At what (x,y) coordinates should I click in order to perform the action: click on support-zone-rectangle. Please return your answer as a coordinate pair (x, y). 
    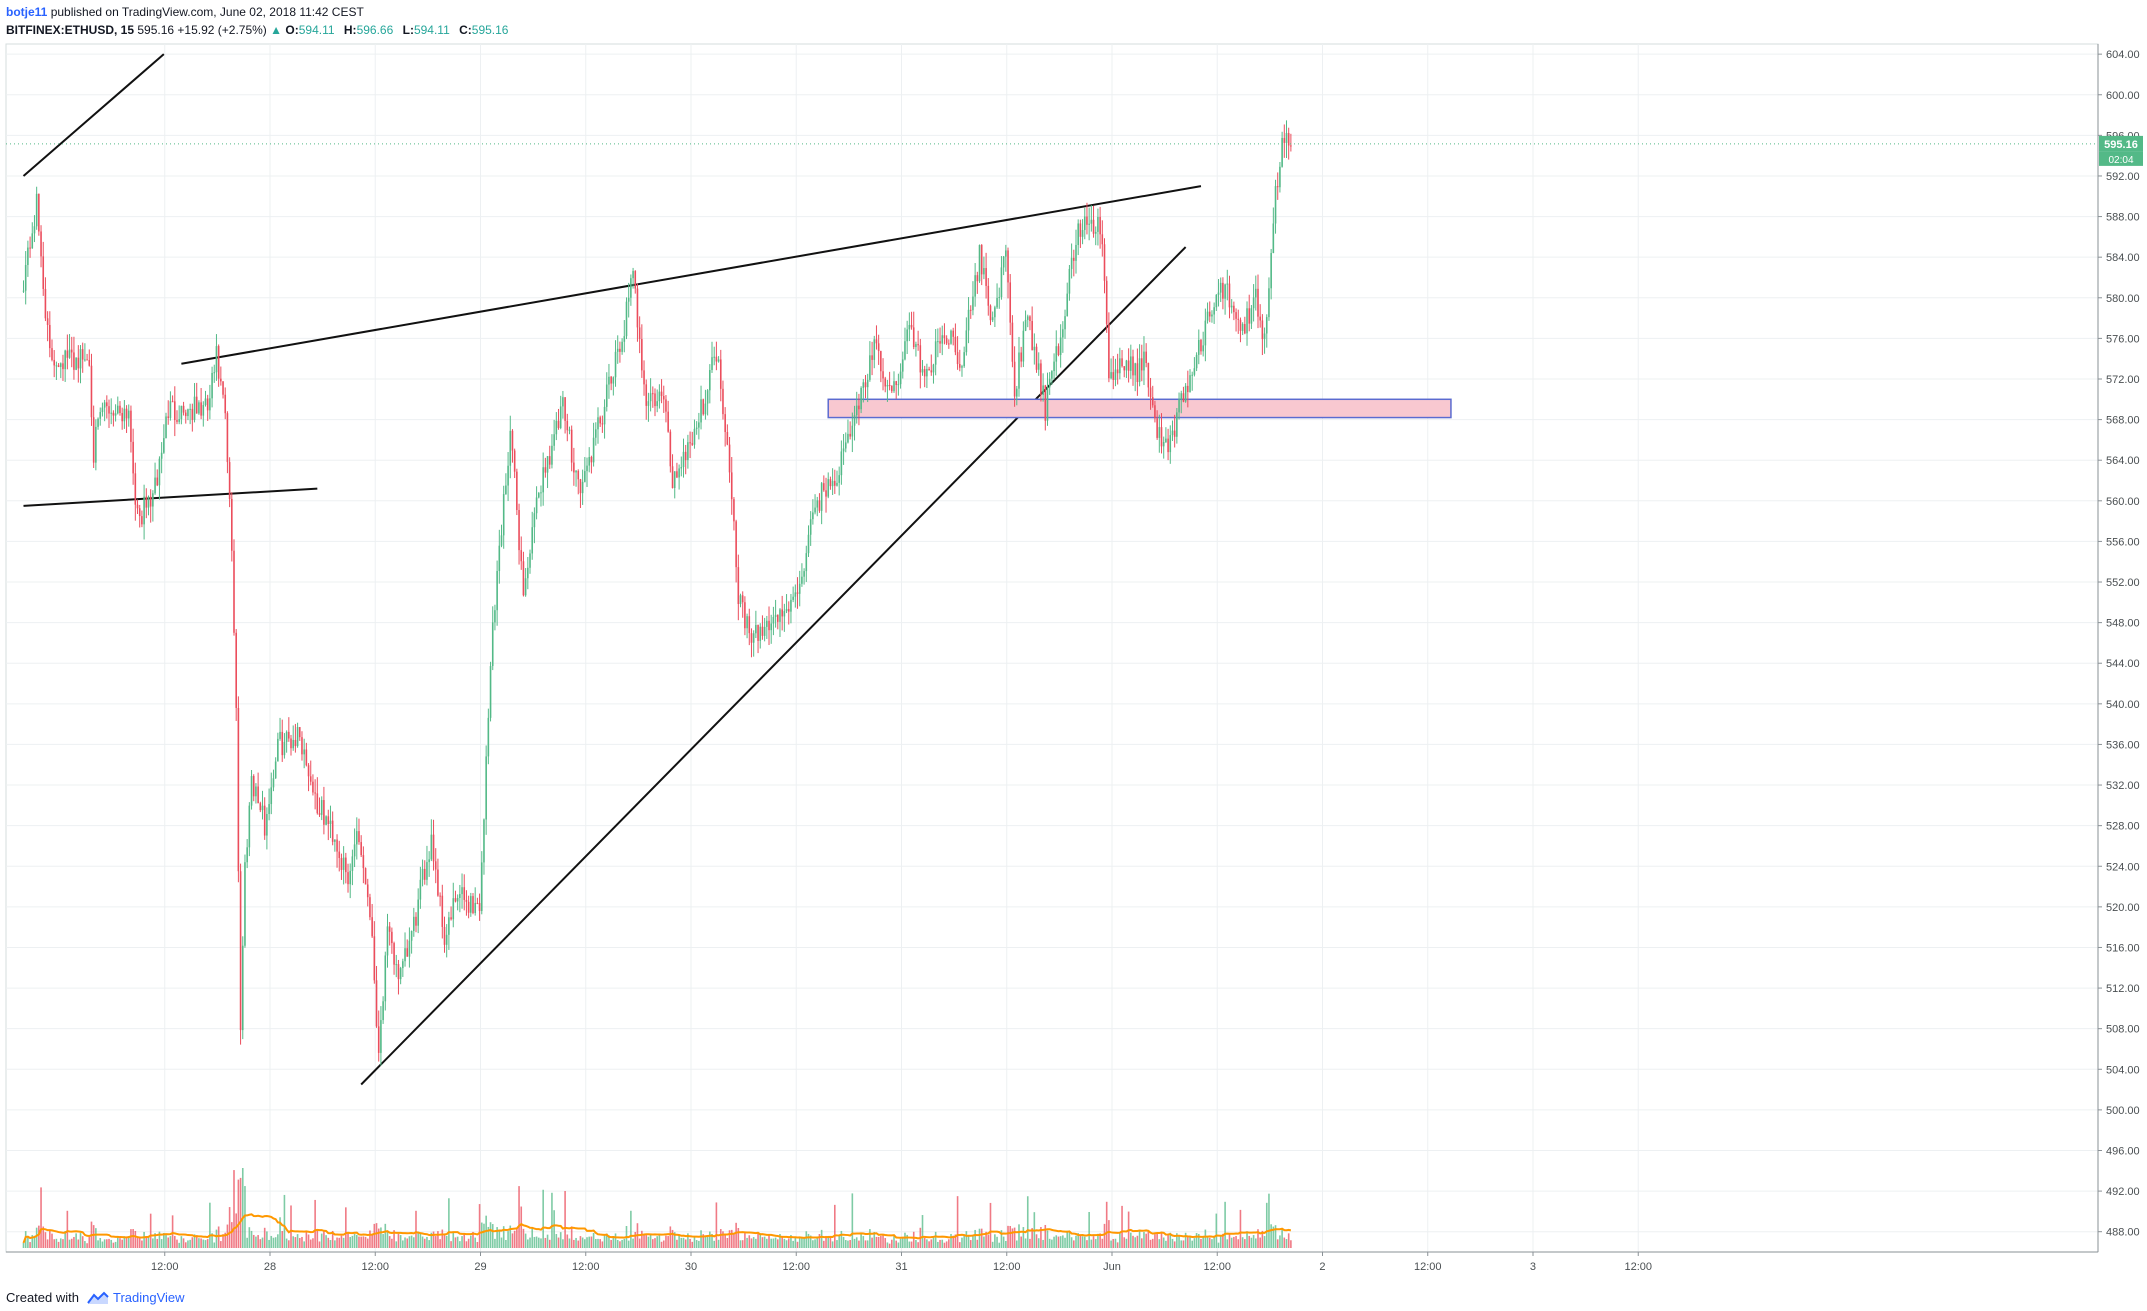
    Looking at the image, I should click on (1139, 408).